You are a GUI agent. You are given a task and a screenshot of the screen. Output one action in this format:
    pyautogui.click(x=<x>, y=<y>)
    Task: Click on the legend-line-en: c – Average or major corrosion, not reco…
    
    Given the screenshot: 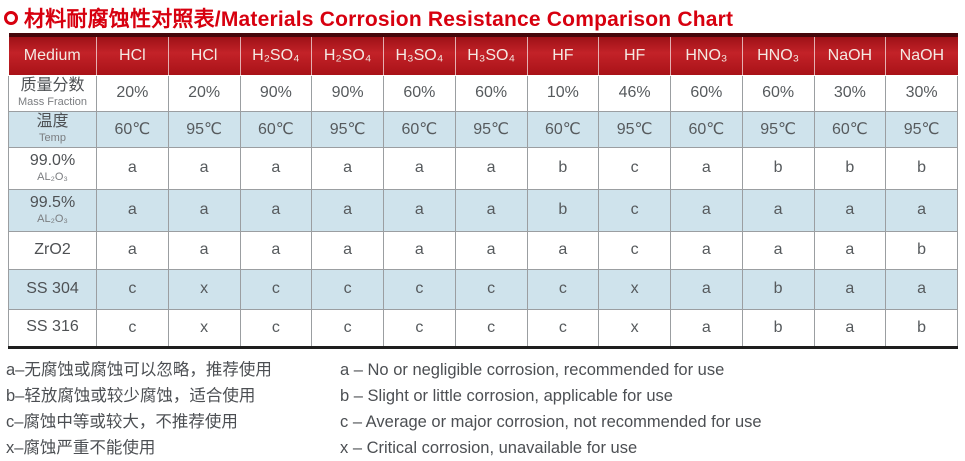 What is the action you would take?
    pyautogui.click(x=551, y=422)
    